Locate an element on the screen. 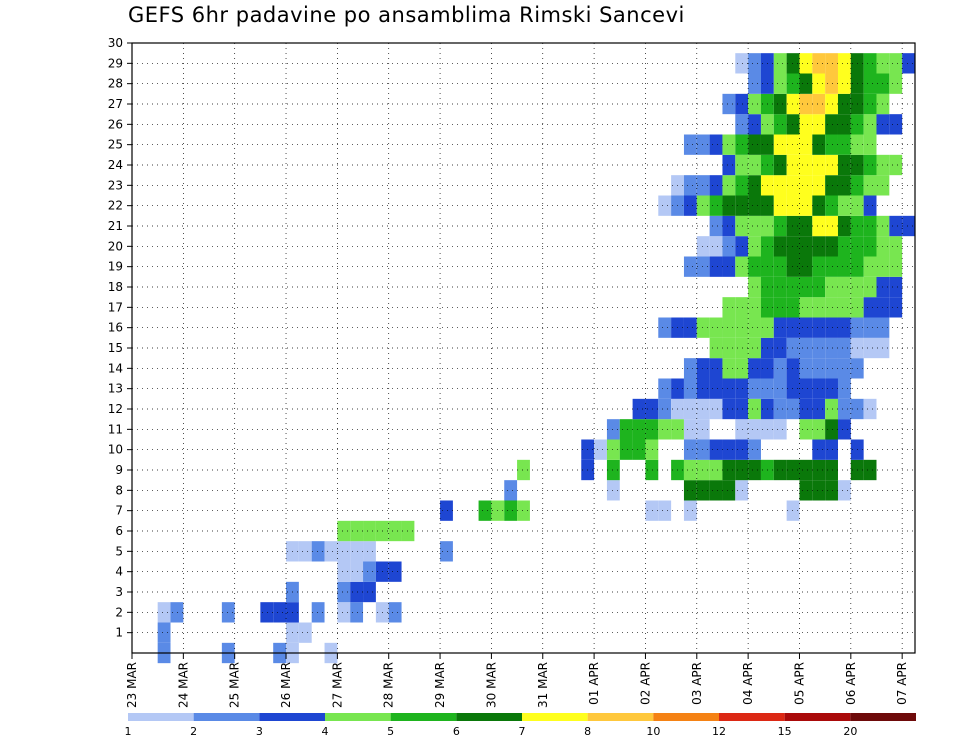  x-tick-label: 31 MAR is located at coordinates (543, 685).